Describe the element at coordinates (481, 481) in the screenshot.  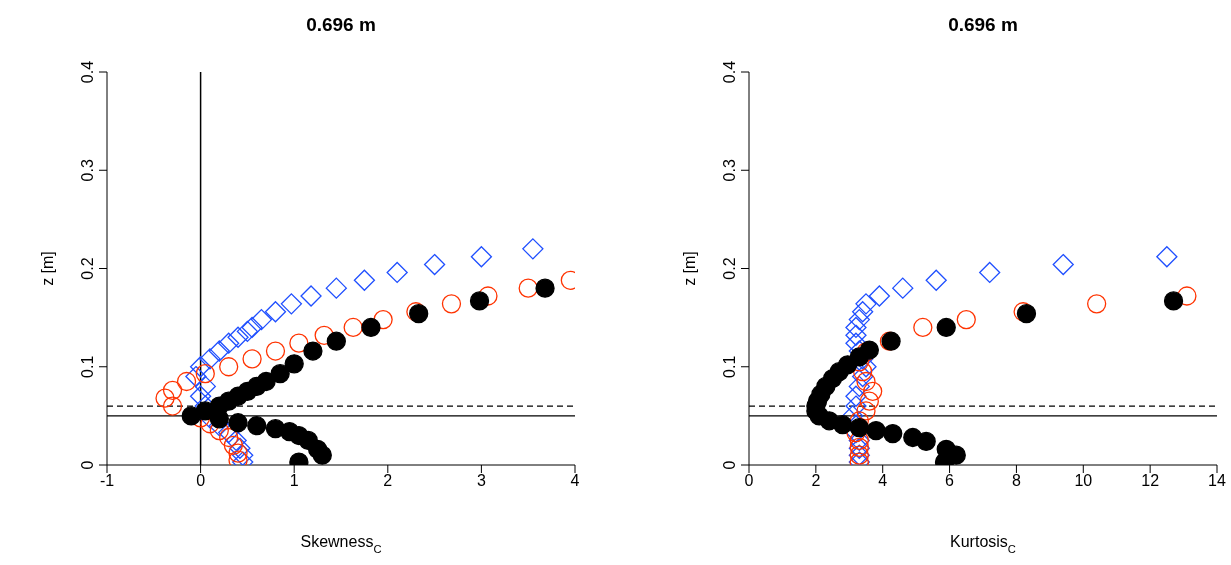
I see `x-tick-label: 3` at that location.